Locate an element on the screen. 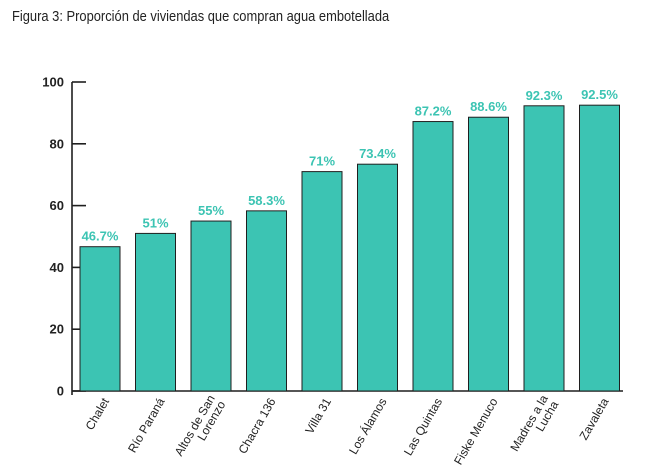 The height and width of the screenshot is (470, 651). data-label: 58.3% is located at coordinates (266, 200).